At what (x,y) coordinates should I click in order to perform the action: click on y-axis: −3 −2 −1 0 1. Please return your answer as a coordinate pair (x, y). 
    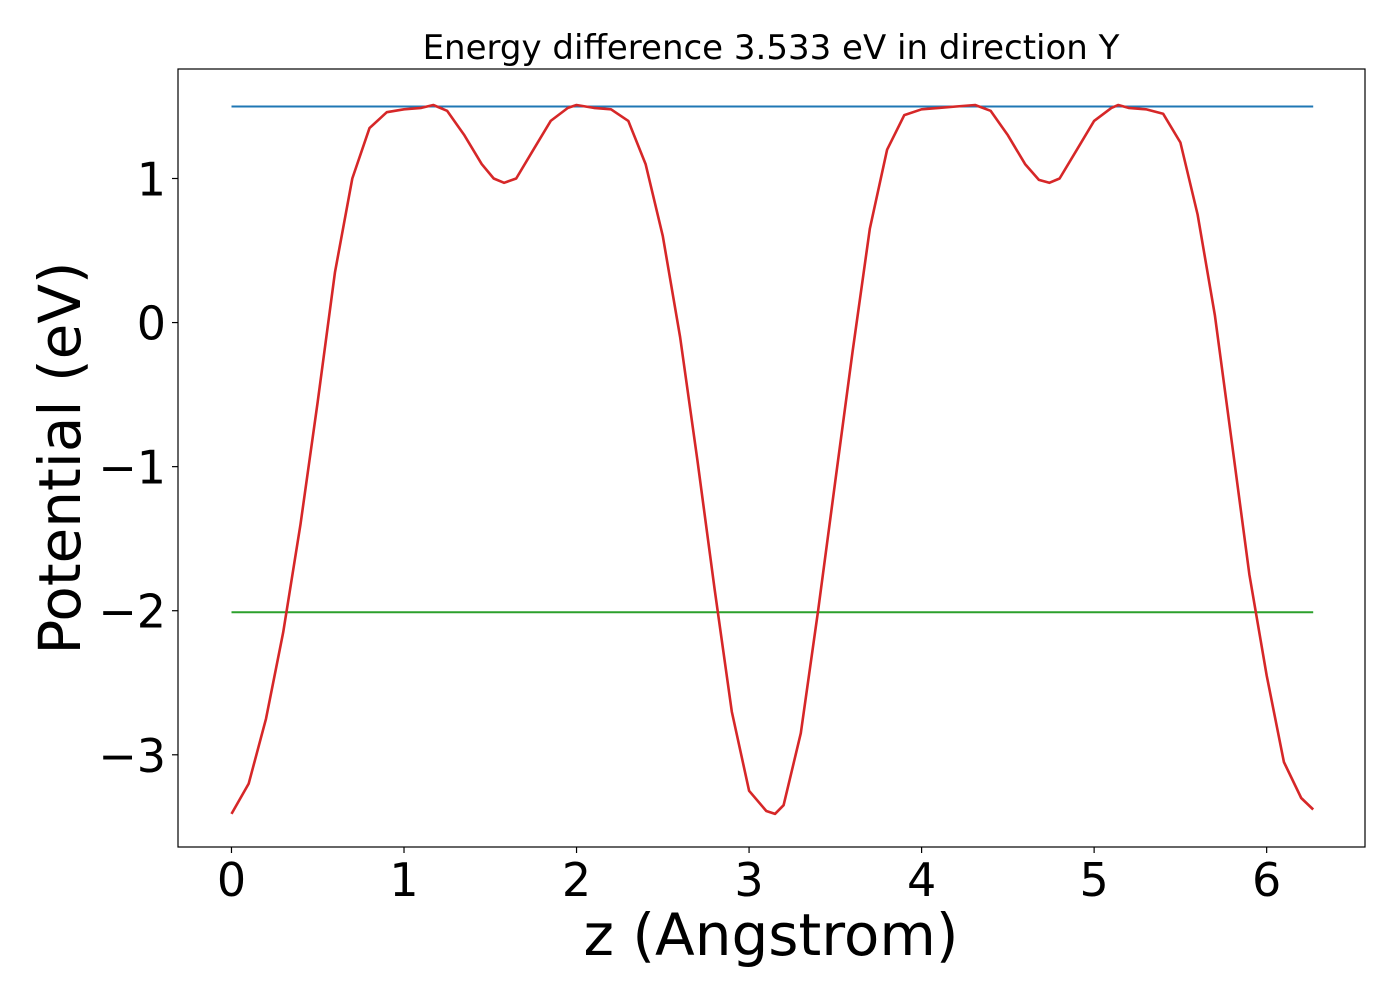
    Looking at the image, I should click on (138, 467).